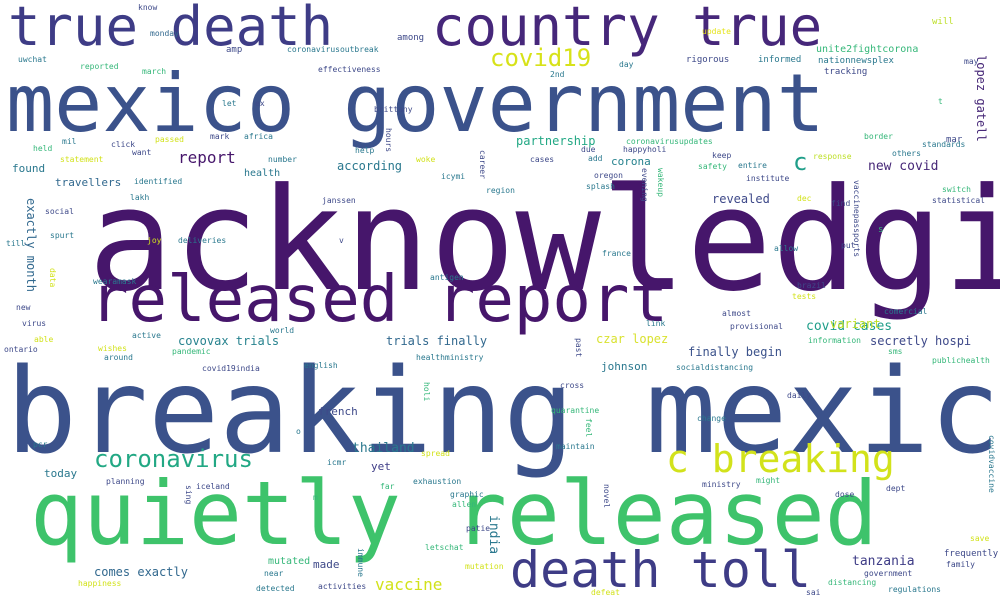 The width and height of the screenshot is (1000, 600). What do you see at coordinates (274, 573) in the screenshot?
I see `word: near` at bounding box center [274, 573].